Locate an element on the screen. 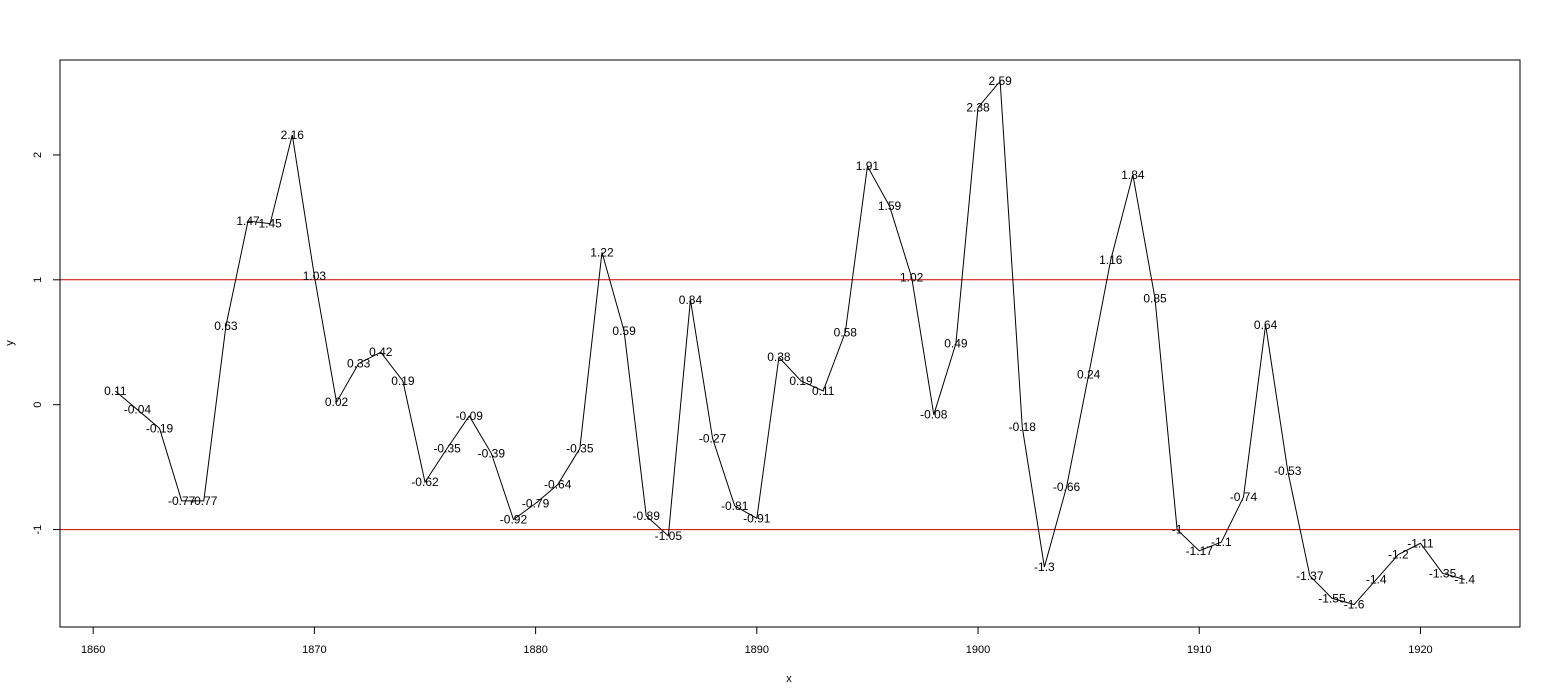 Image resolution: width=1550 pixels, height=700 pixels. data-point-label: -1.35 is located at coordinates (1443, 573).